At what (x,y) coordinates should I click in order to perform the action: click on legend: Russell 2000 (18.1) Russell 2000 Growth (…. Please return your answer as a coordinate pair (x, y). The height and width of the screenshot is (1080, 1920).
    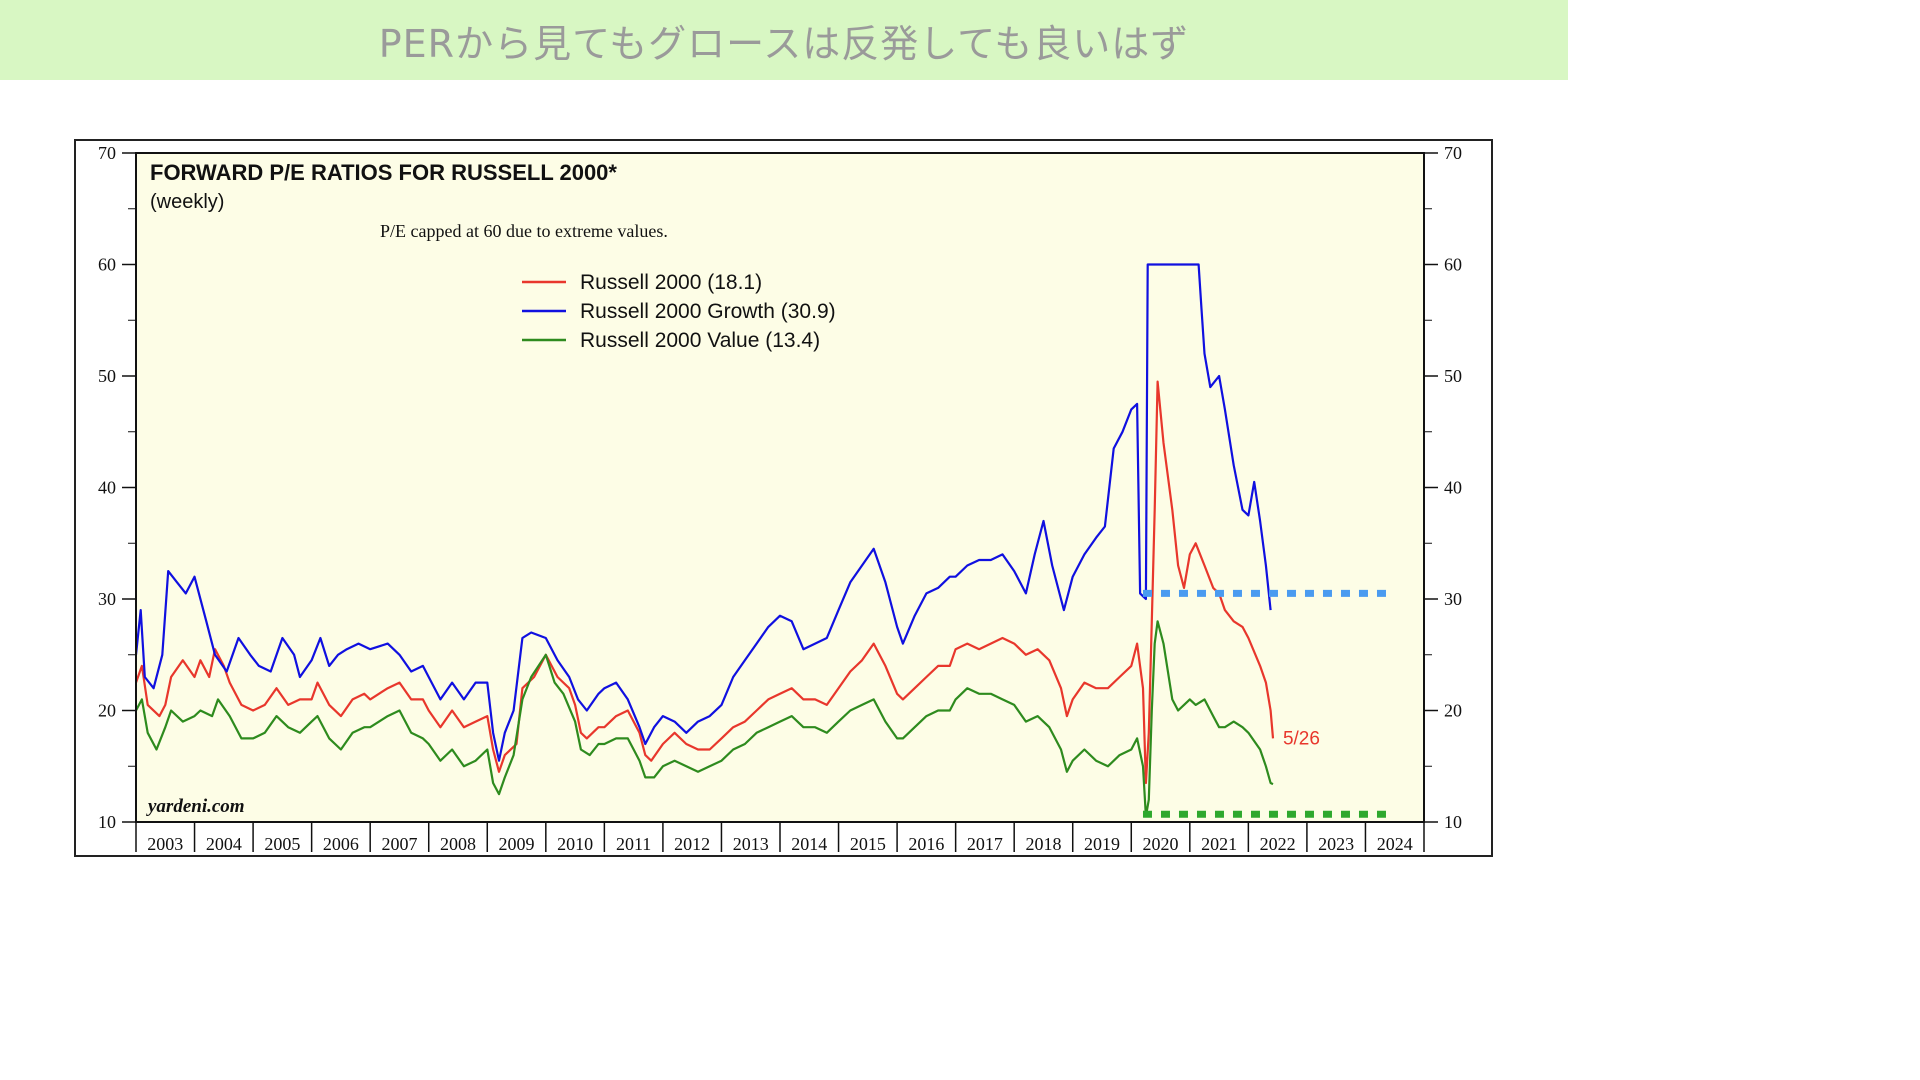
    Looking at the image, I should click on (679, 311).